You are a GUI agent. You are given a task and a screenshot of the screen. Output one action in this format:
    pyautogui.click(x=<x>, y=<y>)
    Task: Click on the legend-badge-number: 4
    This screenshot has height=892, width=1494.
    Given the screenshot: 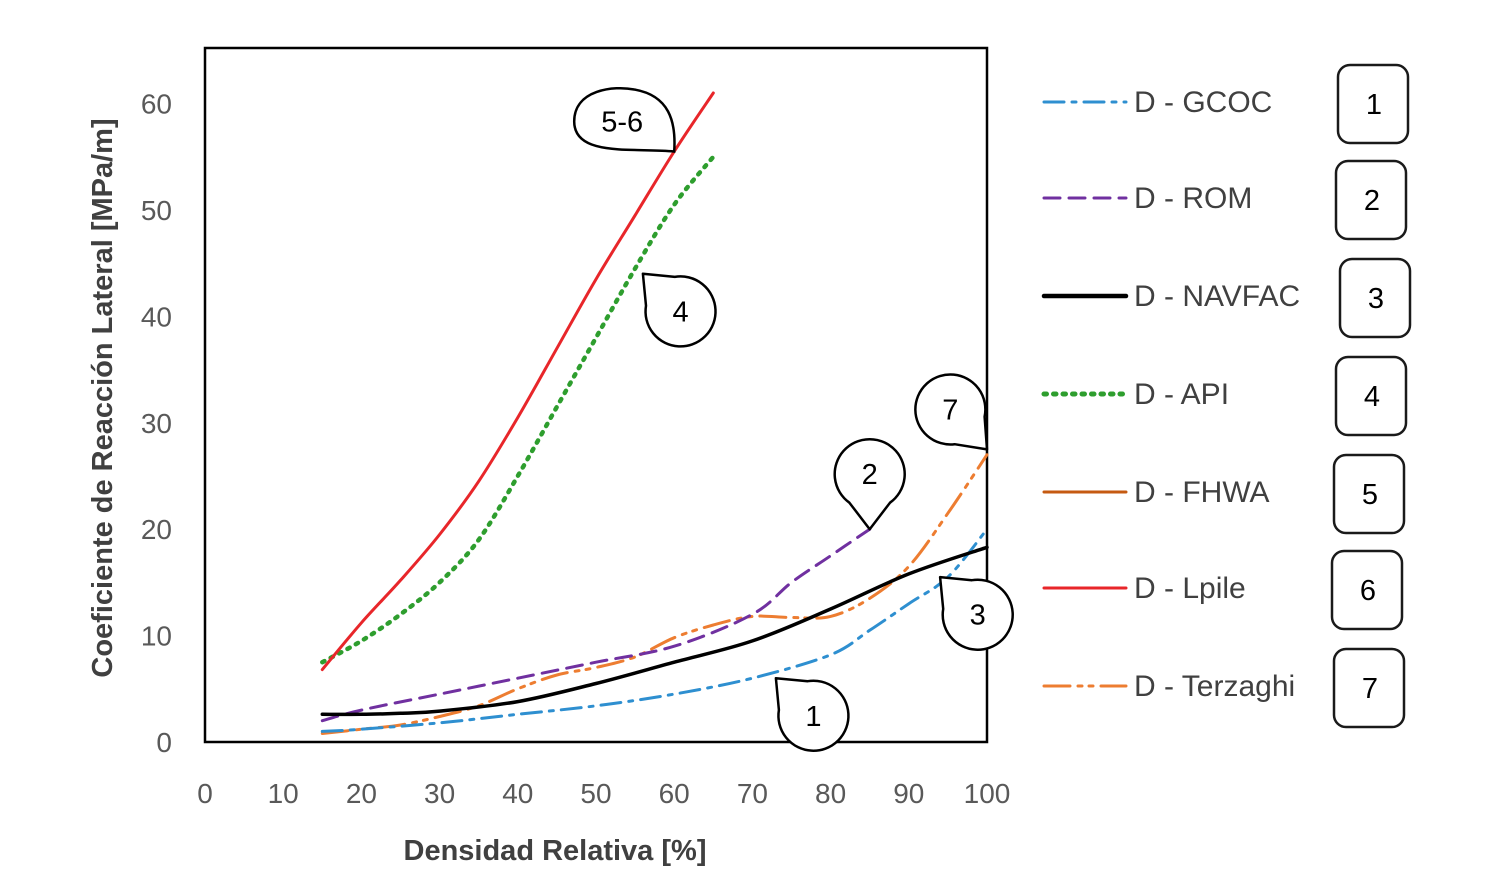 What is the action you would take?
    pyautogui.click(x=1372, y=397)
    